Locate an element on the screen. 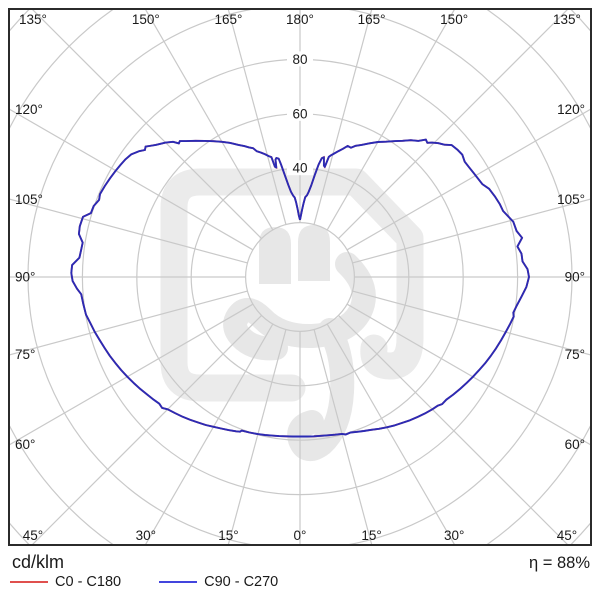 This screenshot has width=600, height=600. radial-tick-labels: 40 60 80 is located at coordinates (300, 113).